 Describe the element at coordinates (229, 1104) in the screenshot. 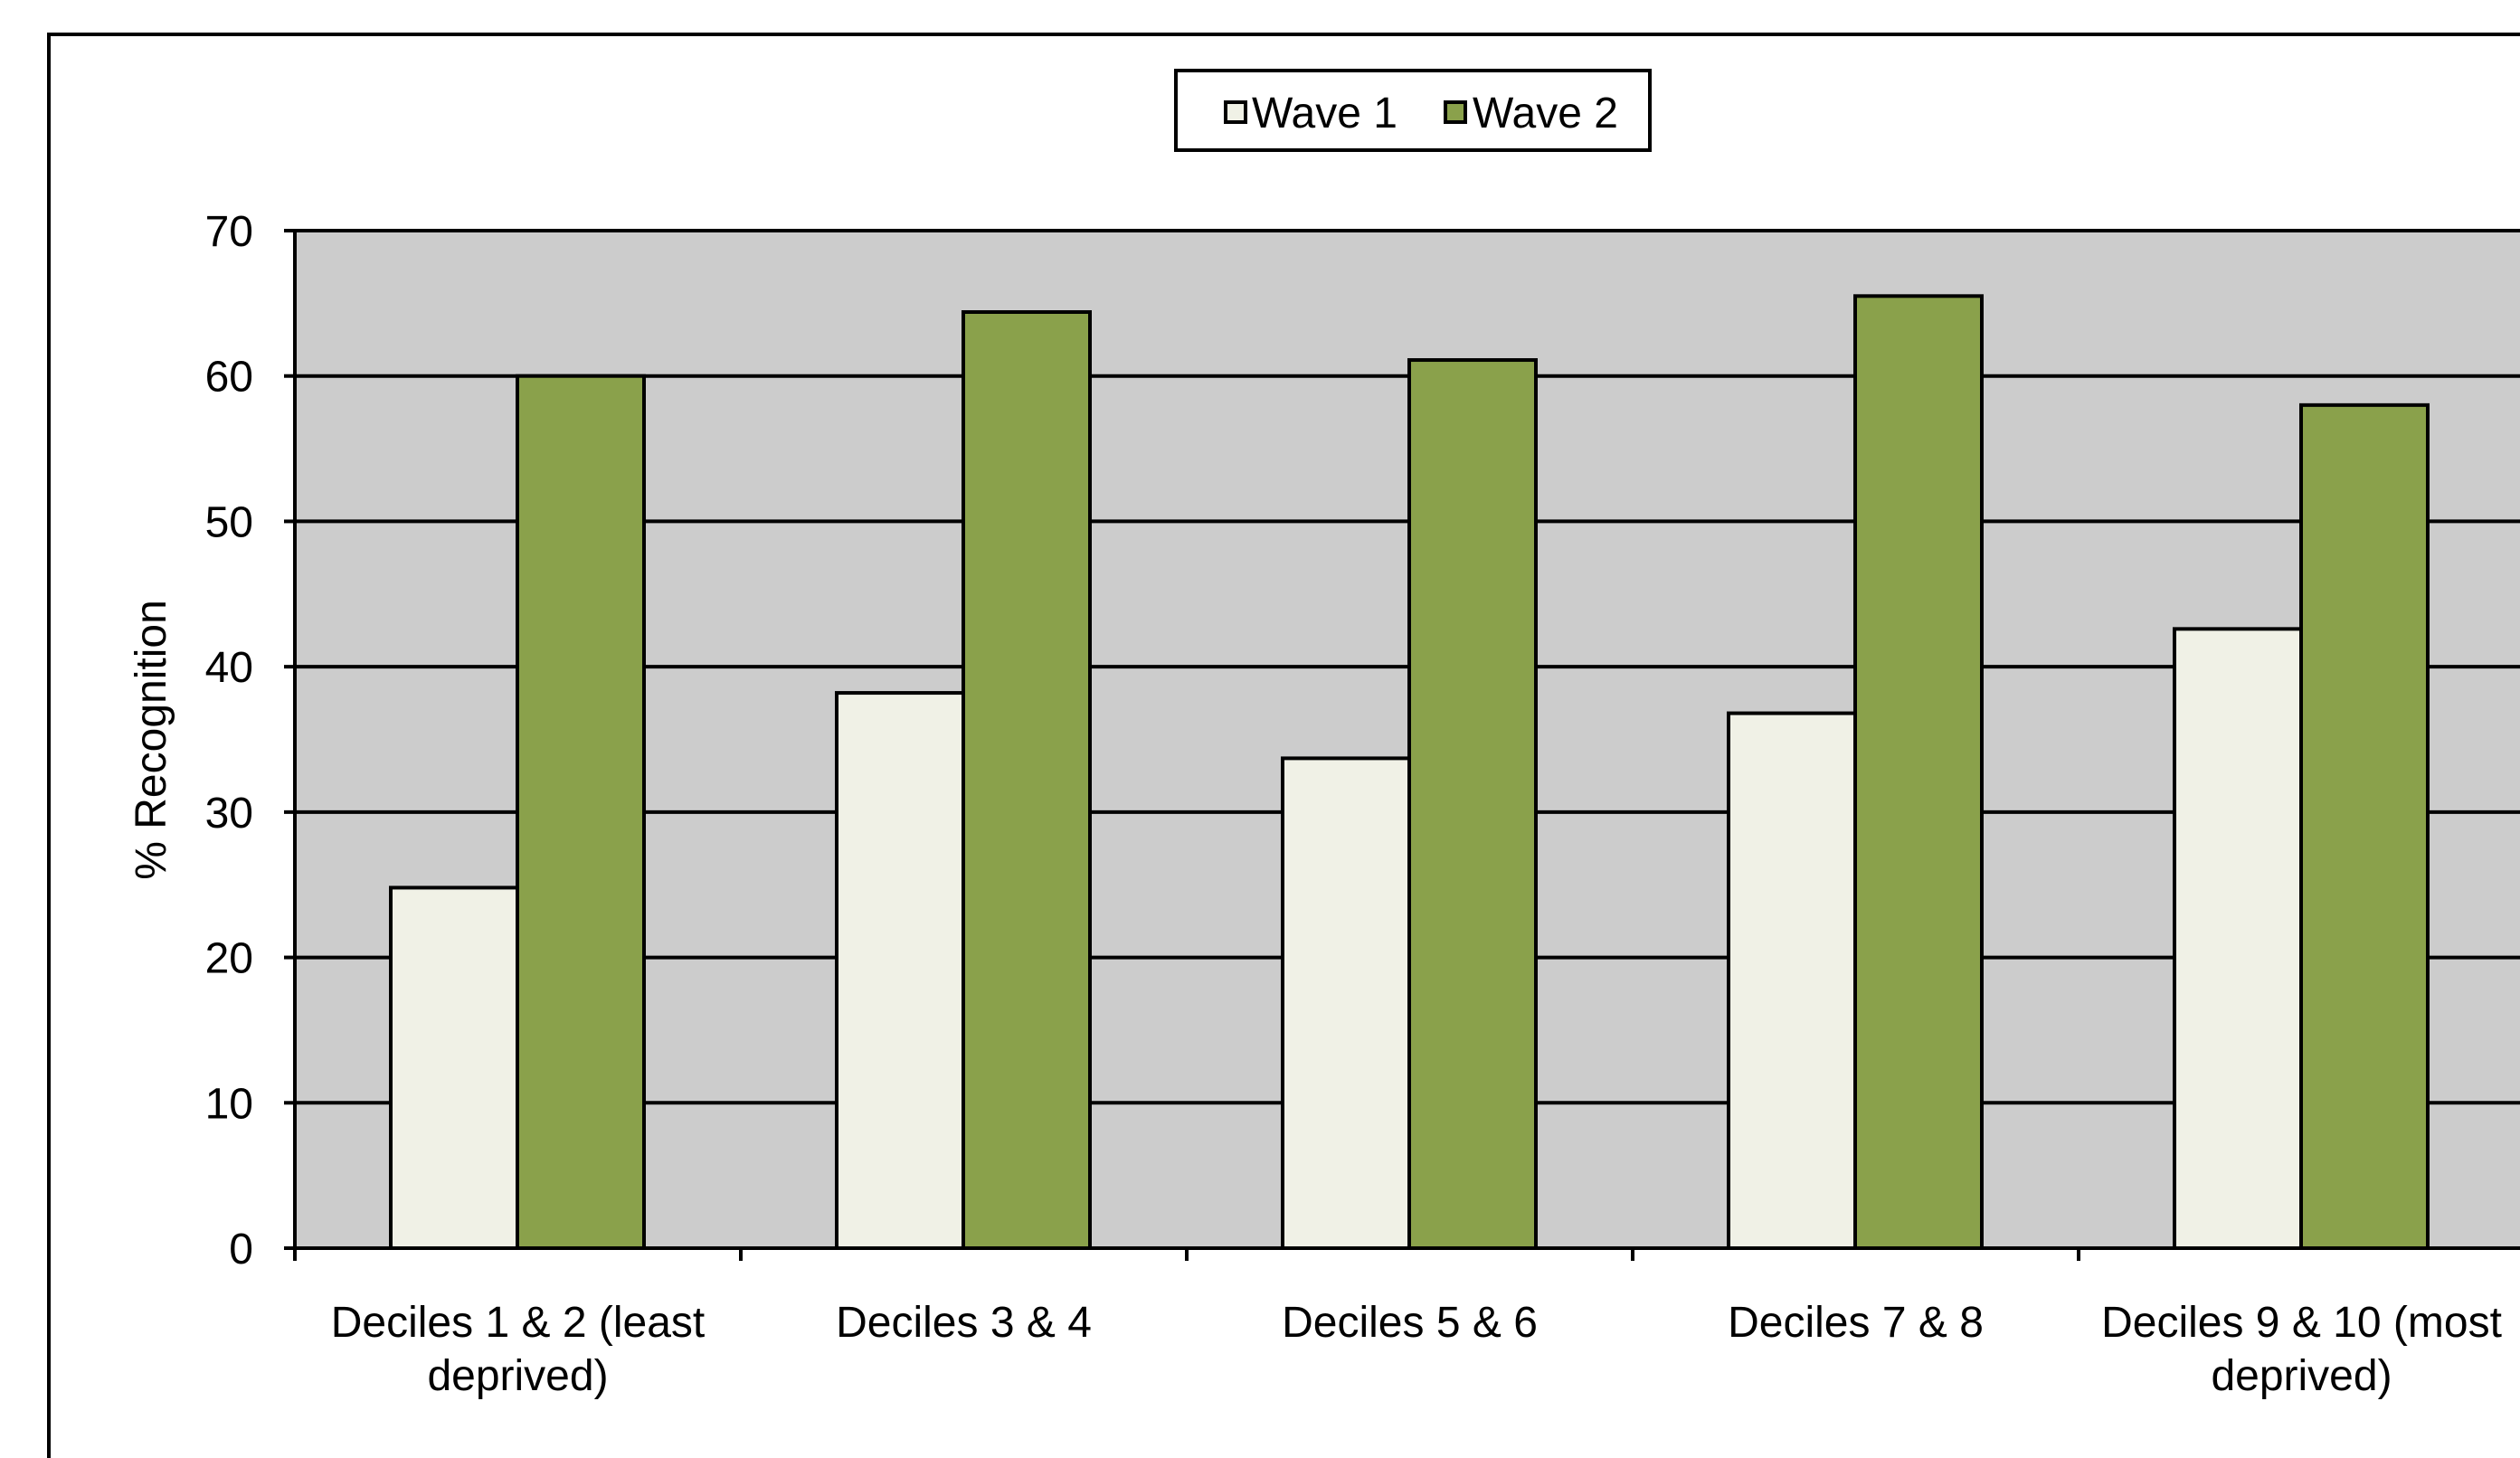

I see `y-tick-label-10: 10` at that location.